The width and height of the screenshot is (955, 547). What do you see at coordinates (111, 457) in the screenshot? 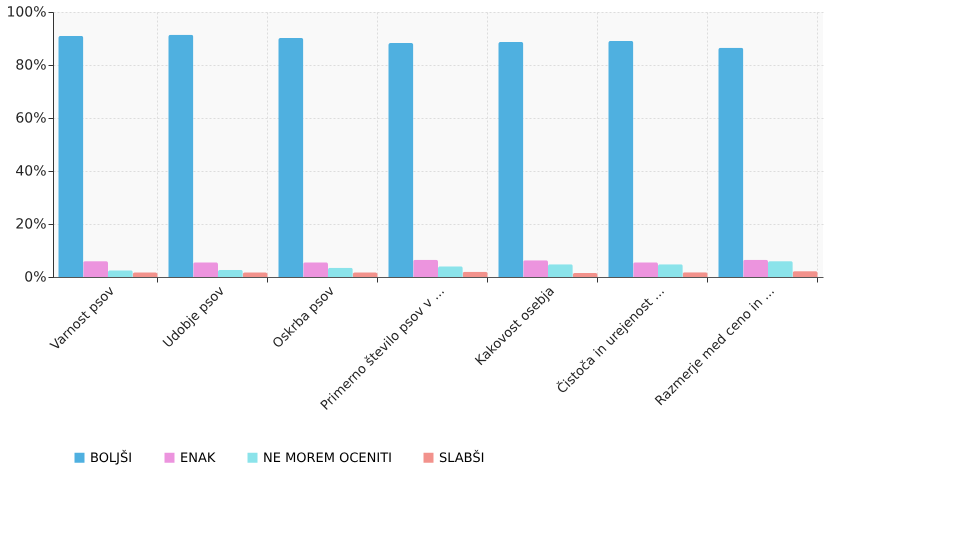
I see `legend-label: BOLJŠI` at bounding box center [111, 457].